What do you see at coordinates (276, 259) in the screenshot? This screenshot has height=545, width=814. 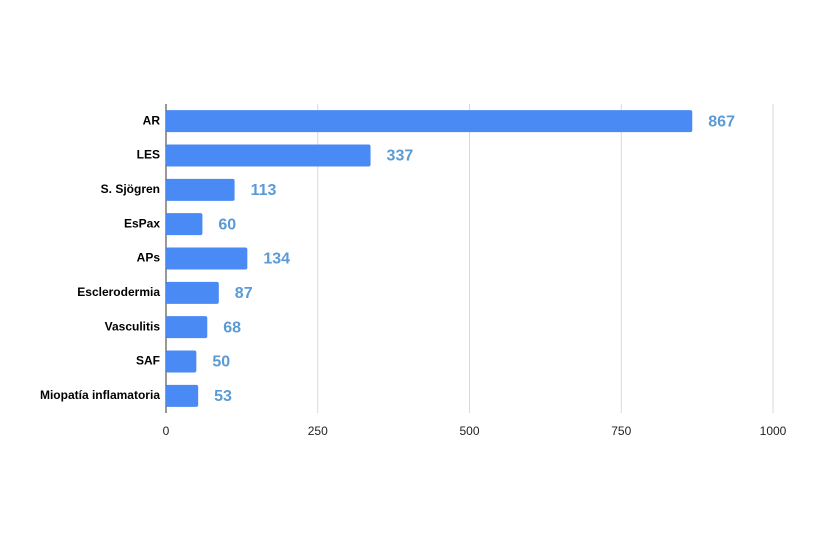 I see `data-label: 134` at bounding box center [276, 259].